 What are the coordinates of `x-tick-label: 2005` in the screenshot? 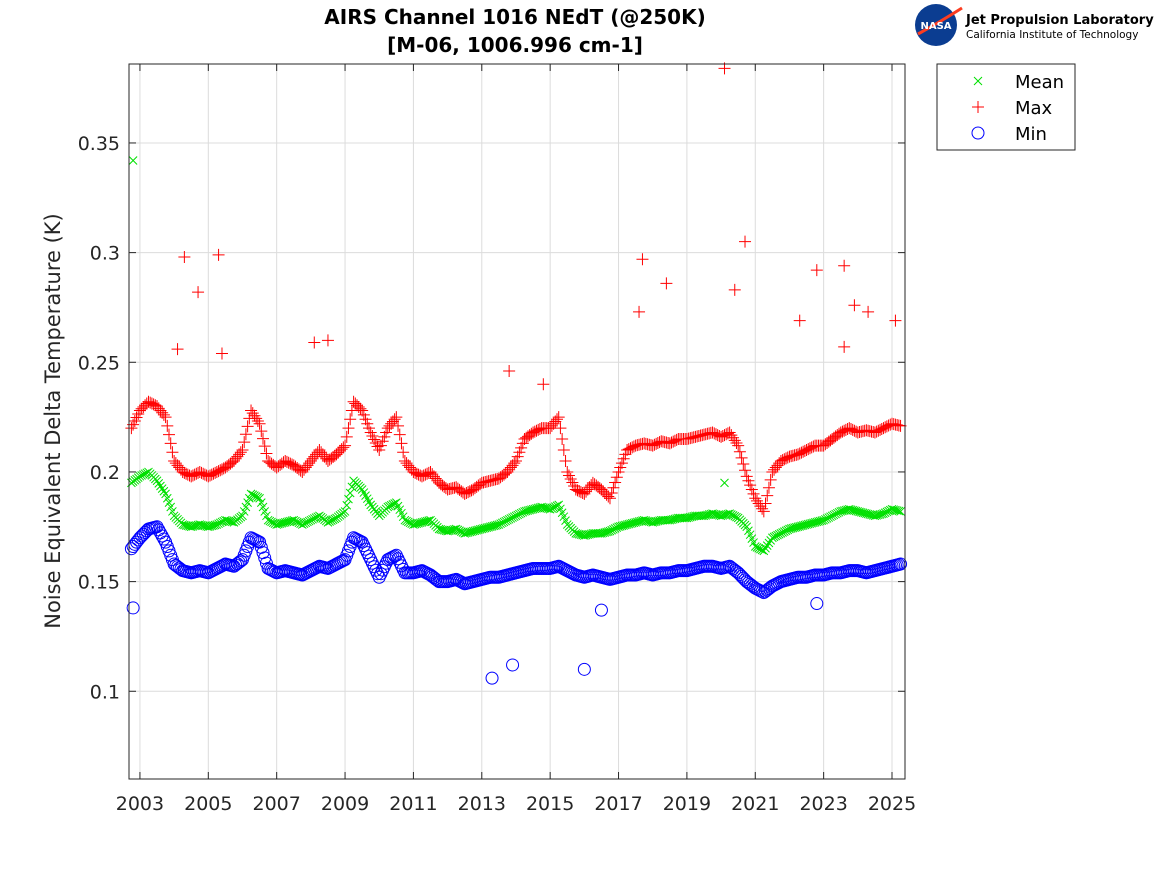 It's located at (208, 804).